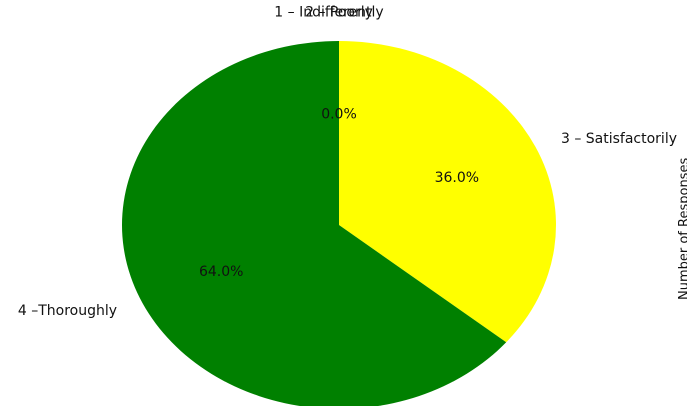 The image size is (687, 406). I want to click on slice-label: 1 – Indifferently, so click(328, 13).